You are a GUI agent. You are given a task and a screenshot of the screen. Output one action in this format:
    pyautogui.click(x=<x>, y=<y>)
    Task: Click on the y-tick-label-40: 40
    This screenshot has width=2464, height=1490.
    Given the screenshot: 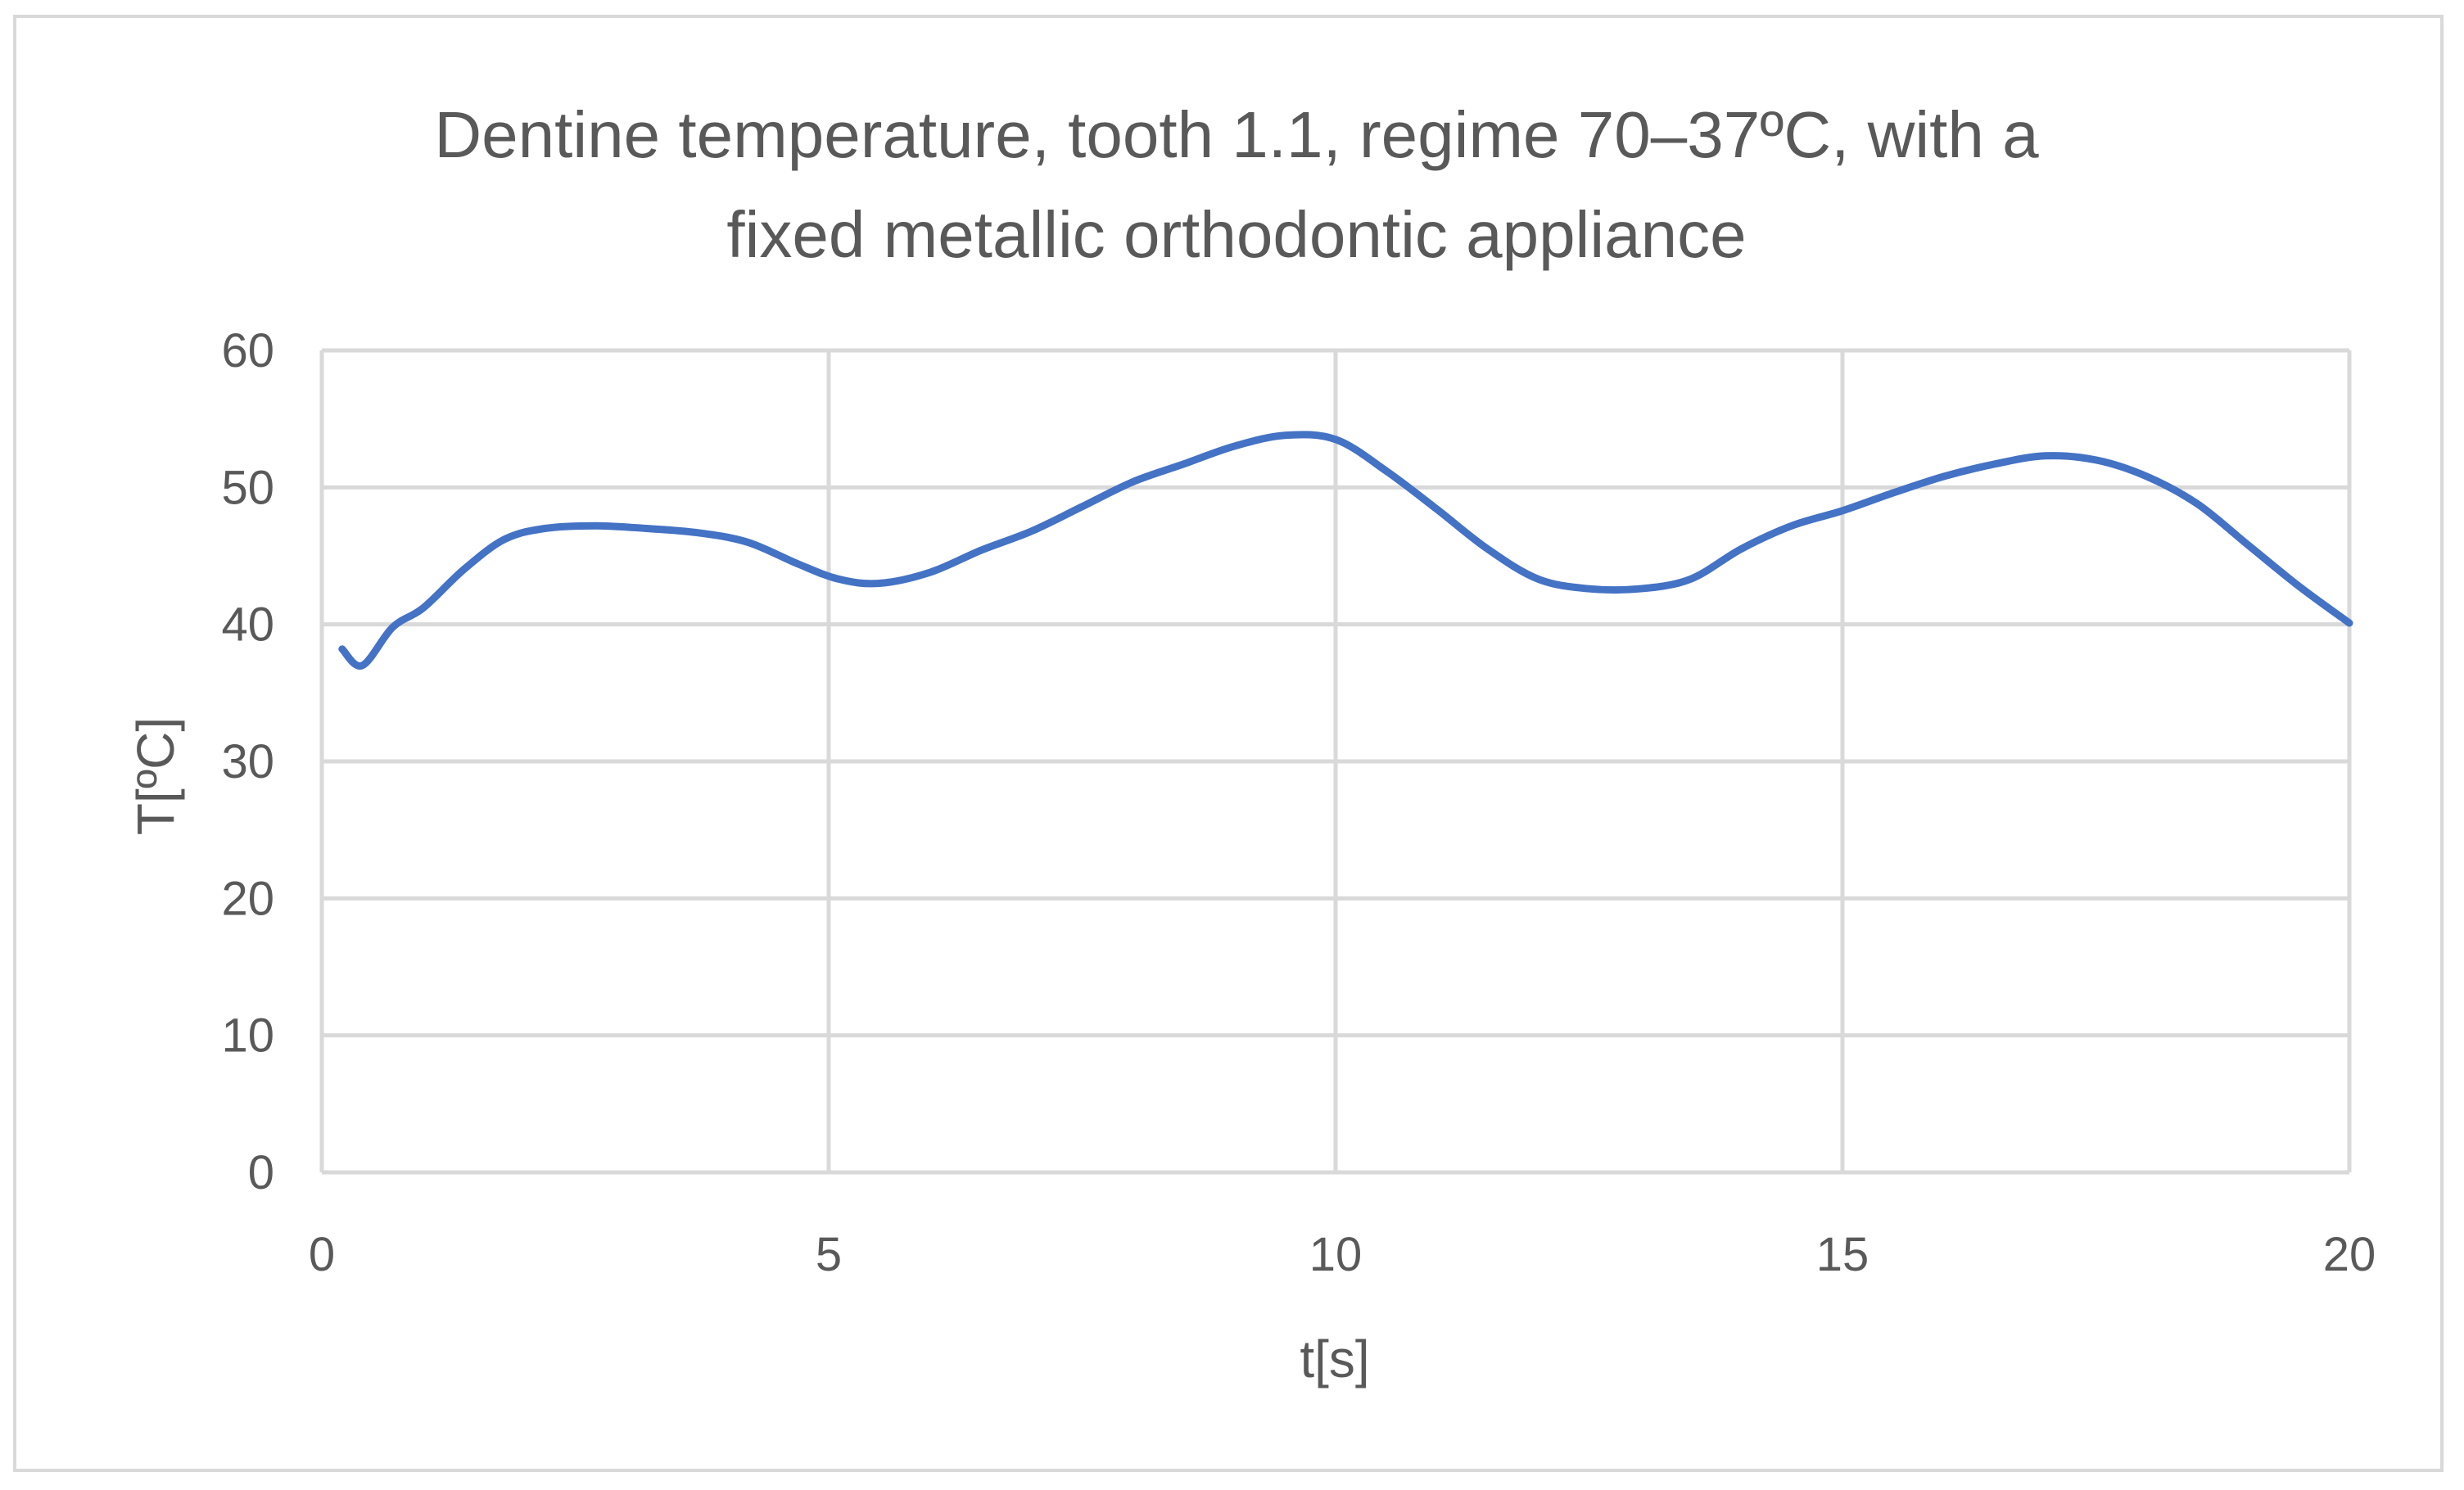 What is the action you would take?
    pyautogui.click(x=247, y=625)
    